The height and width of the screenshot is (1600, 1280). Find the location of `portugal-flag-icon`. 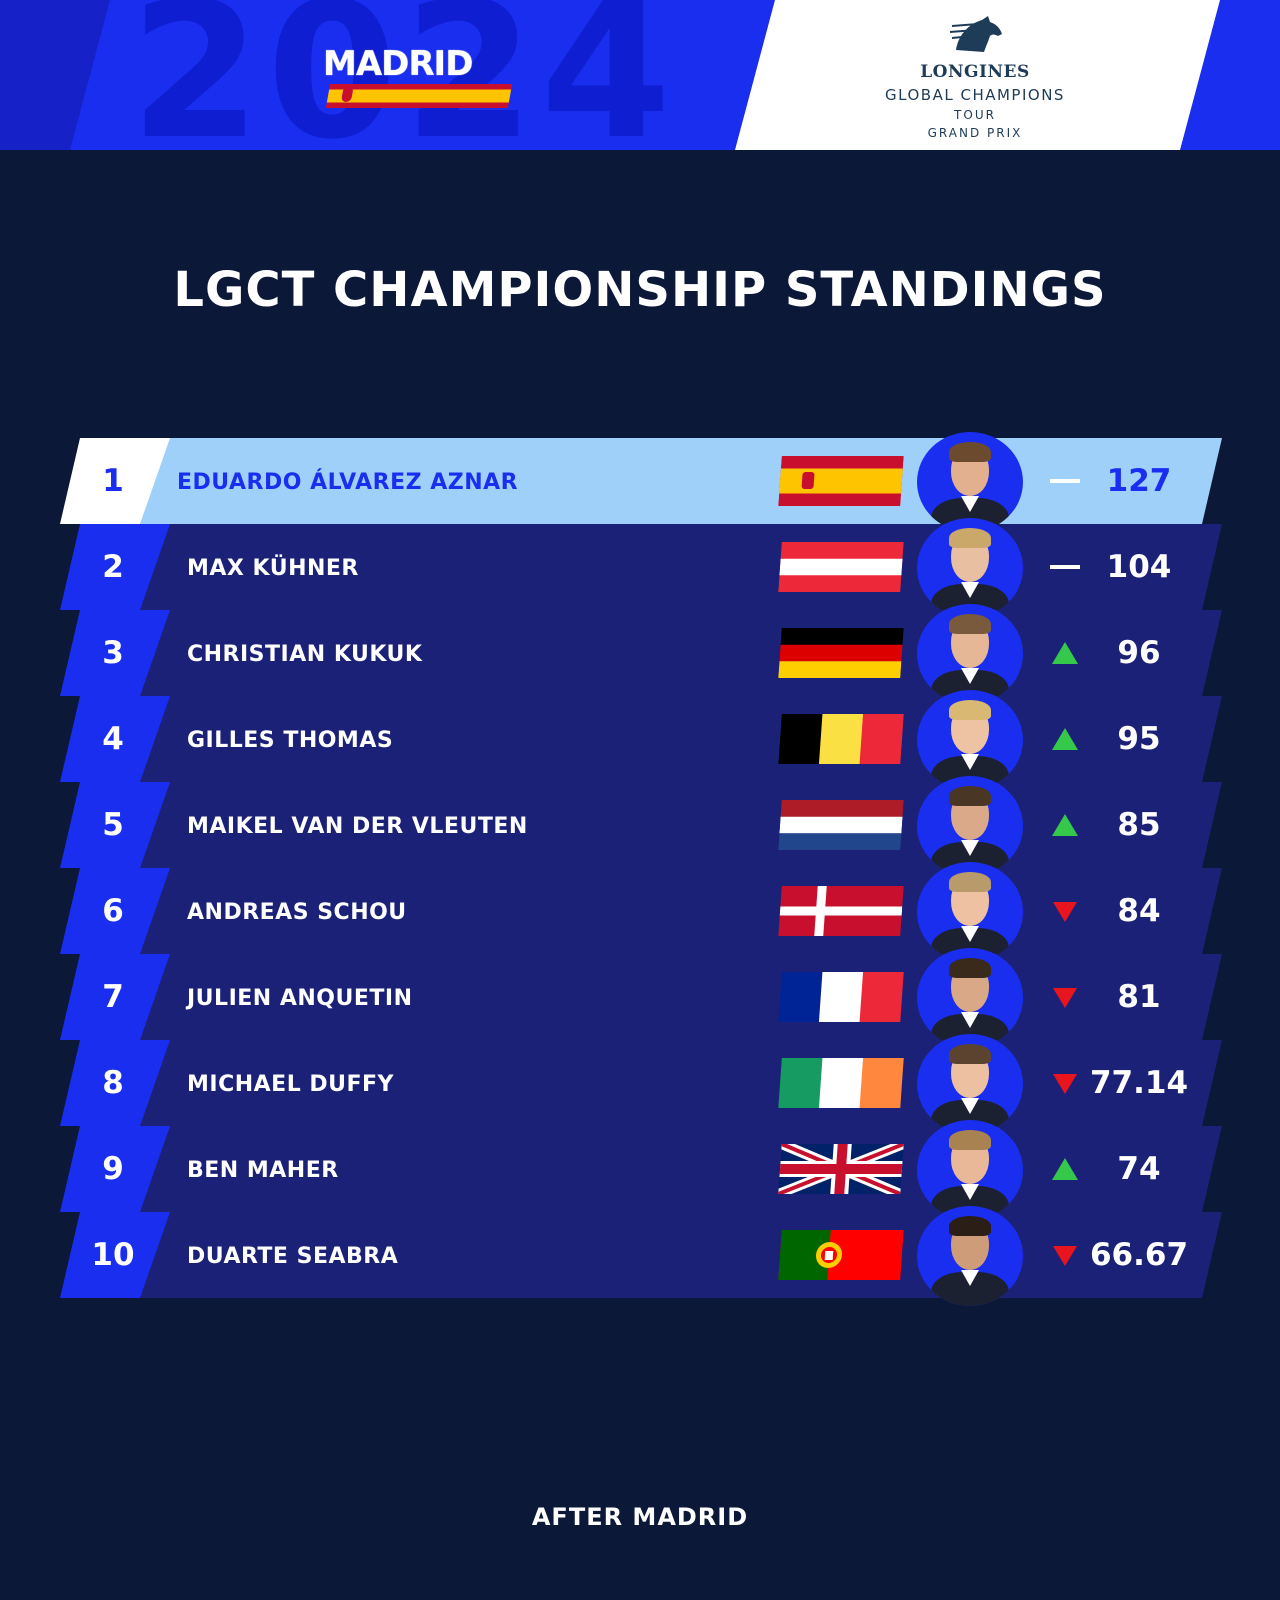

portugal-flag-icon is located at coordinates (841, 1255).